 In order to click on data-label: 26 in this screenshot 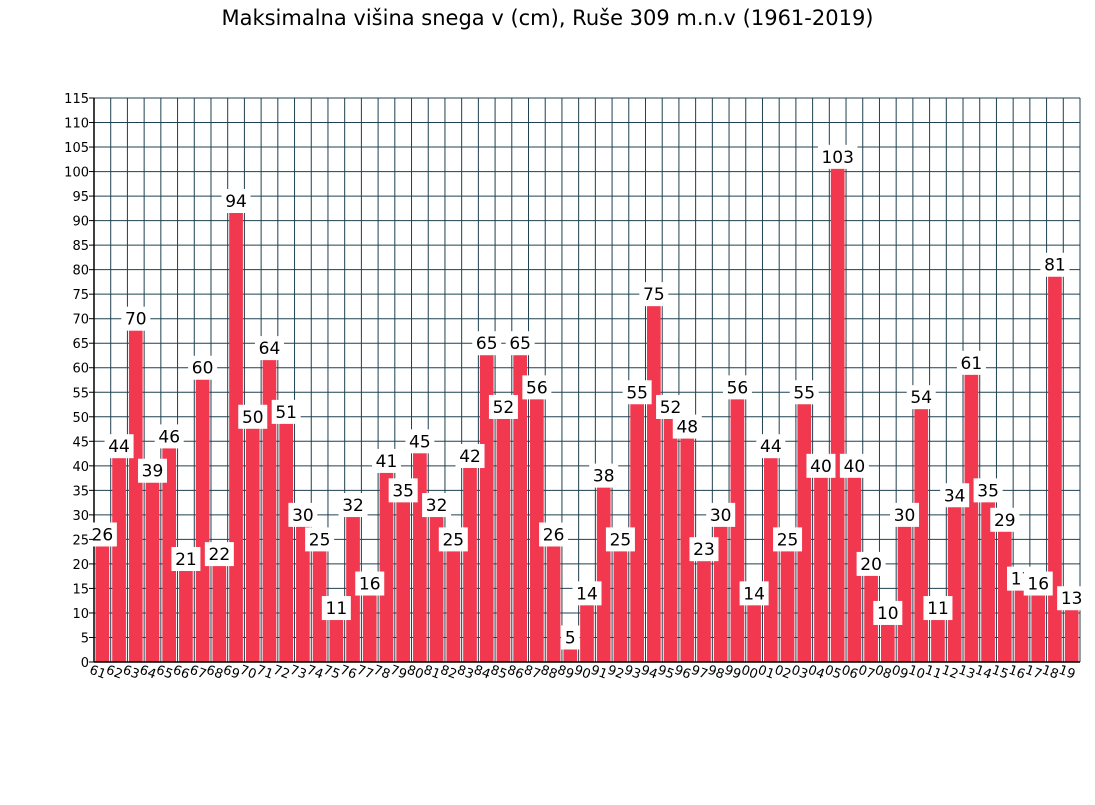, I will do `click(554, 534)`.